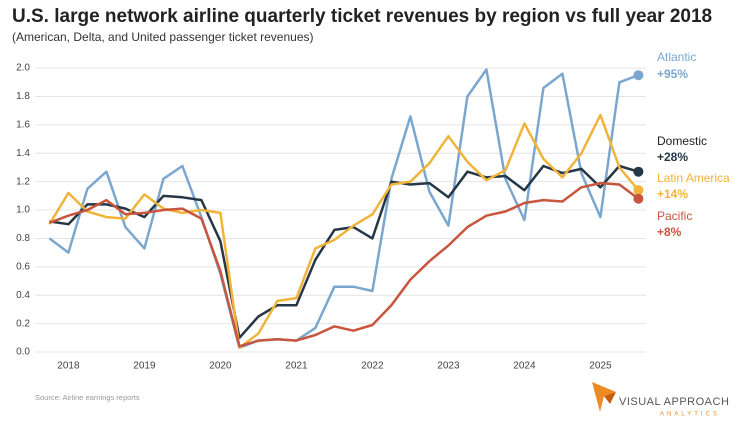  I want to click on end-label: +8%, so click(669, 232).